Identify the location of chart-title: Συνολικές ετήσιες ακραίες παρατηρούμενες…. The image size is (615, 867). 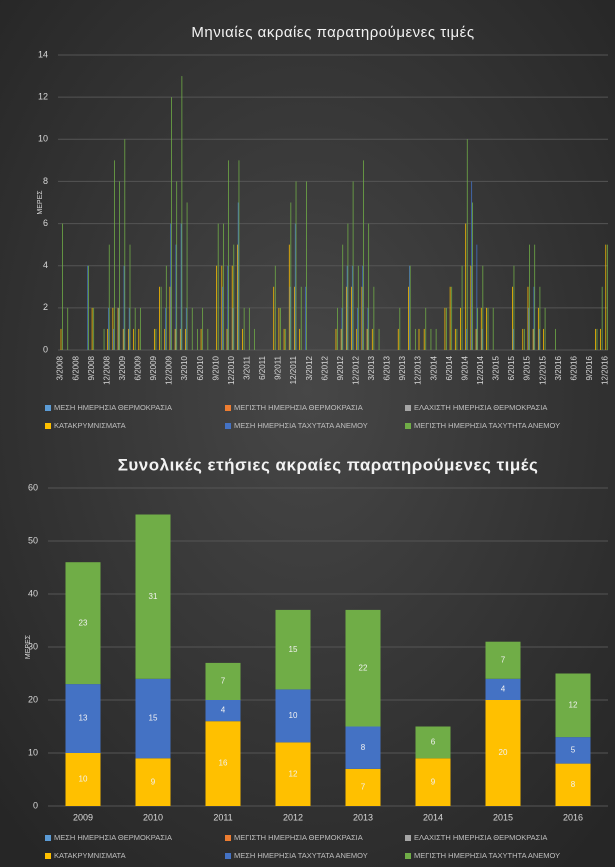
(328, 464).